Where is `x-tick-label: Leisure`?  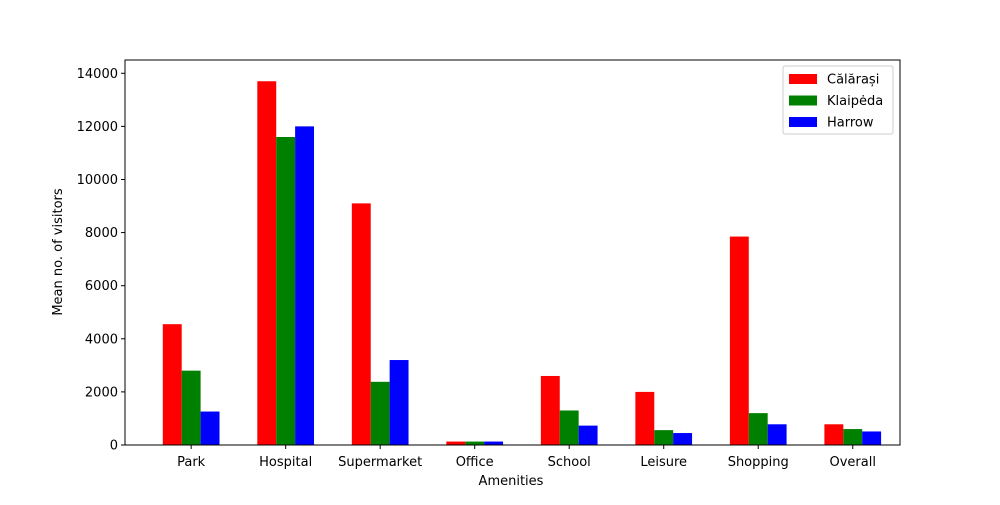 x-tick-label: Leisure is located at coordinates (663, 462).